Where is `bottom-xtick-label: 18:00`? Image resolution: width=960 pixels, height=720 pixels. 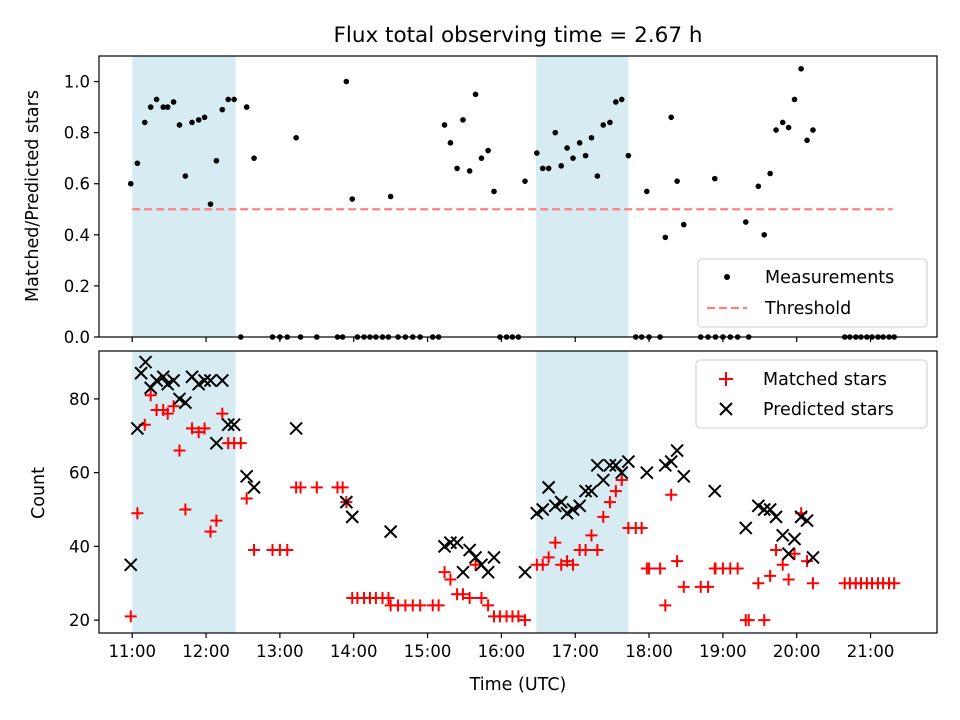 bottom-xtick-label: 18:00 is located at coordinates (649, 651).